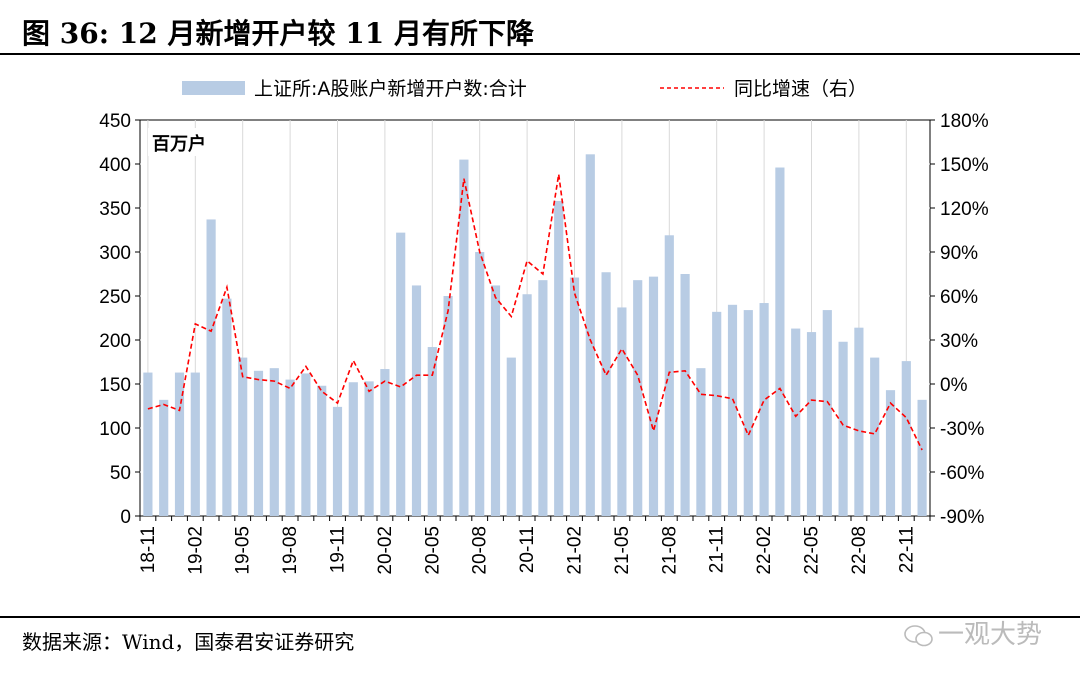 Image resolution: width=1080 pixels, height=679 pixels. Describe the element at coordinates (959, 319) in the screenshot. I see `right-axis: -90% -60% -30% 0% 30% 60% 90% 120% 150% 180%` at that location.